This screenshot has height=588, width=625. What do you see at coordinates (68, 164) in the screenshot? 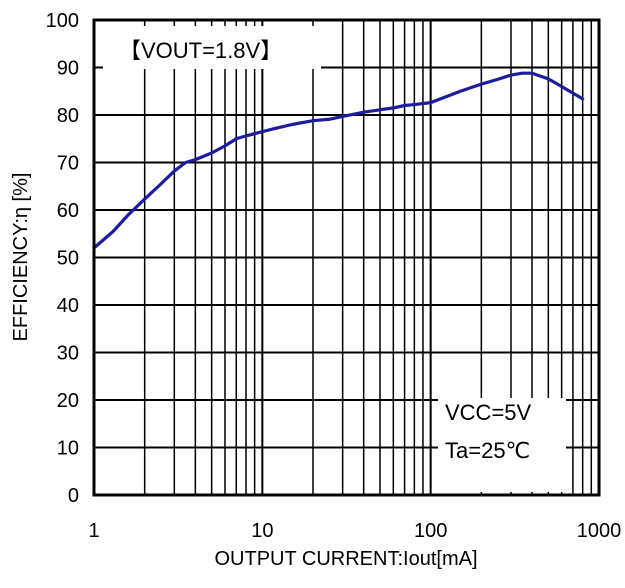
I see `y-tick-label-70: 70` at bounding box center [68, 164].